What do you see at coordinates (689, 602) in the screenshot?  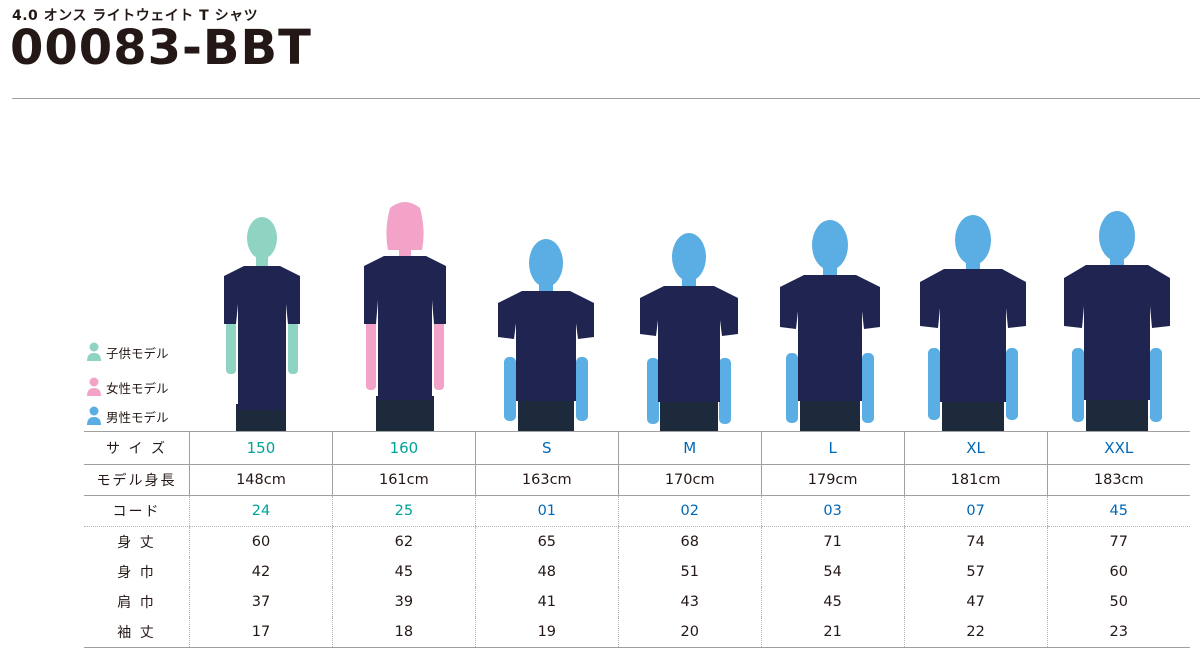 I see `cell-shoulder-width: 43` at bounding box center [689, 602].